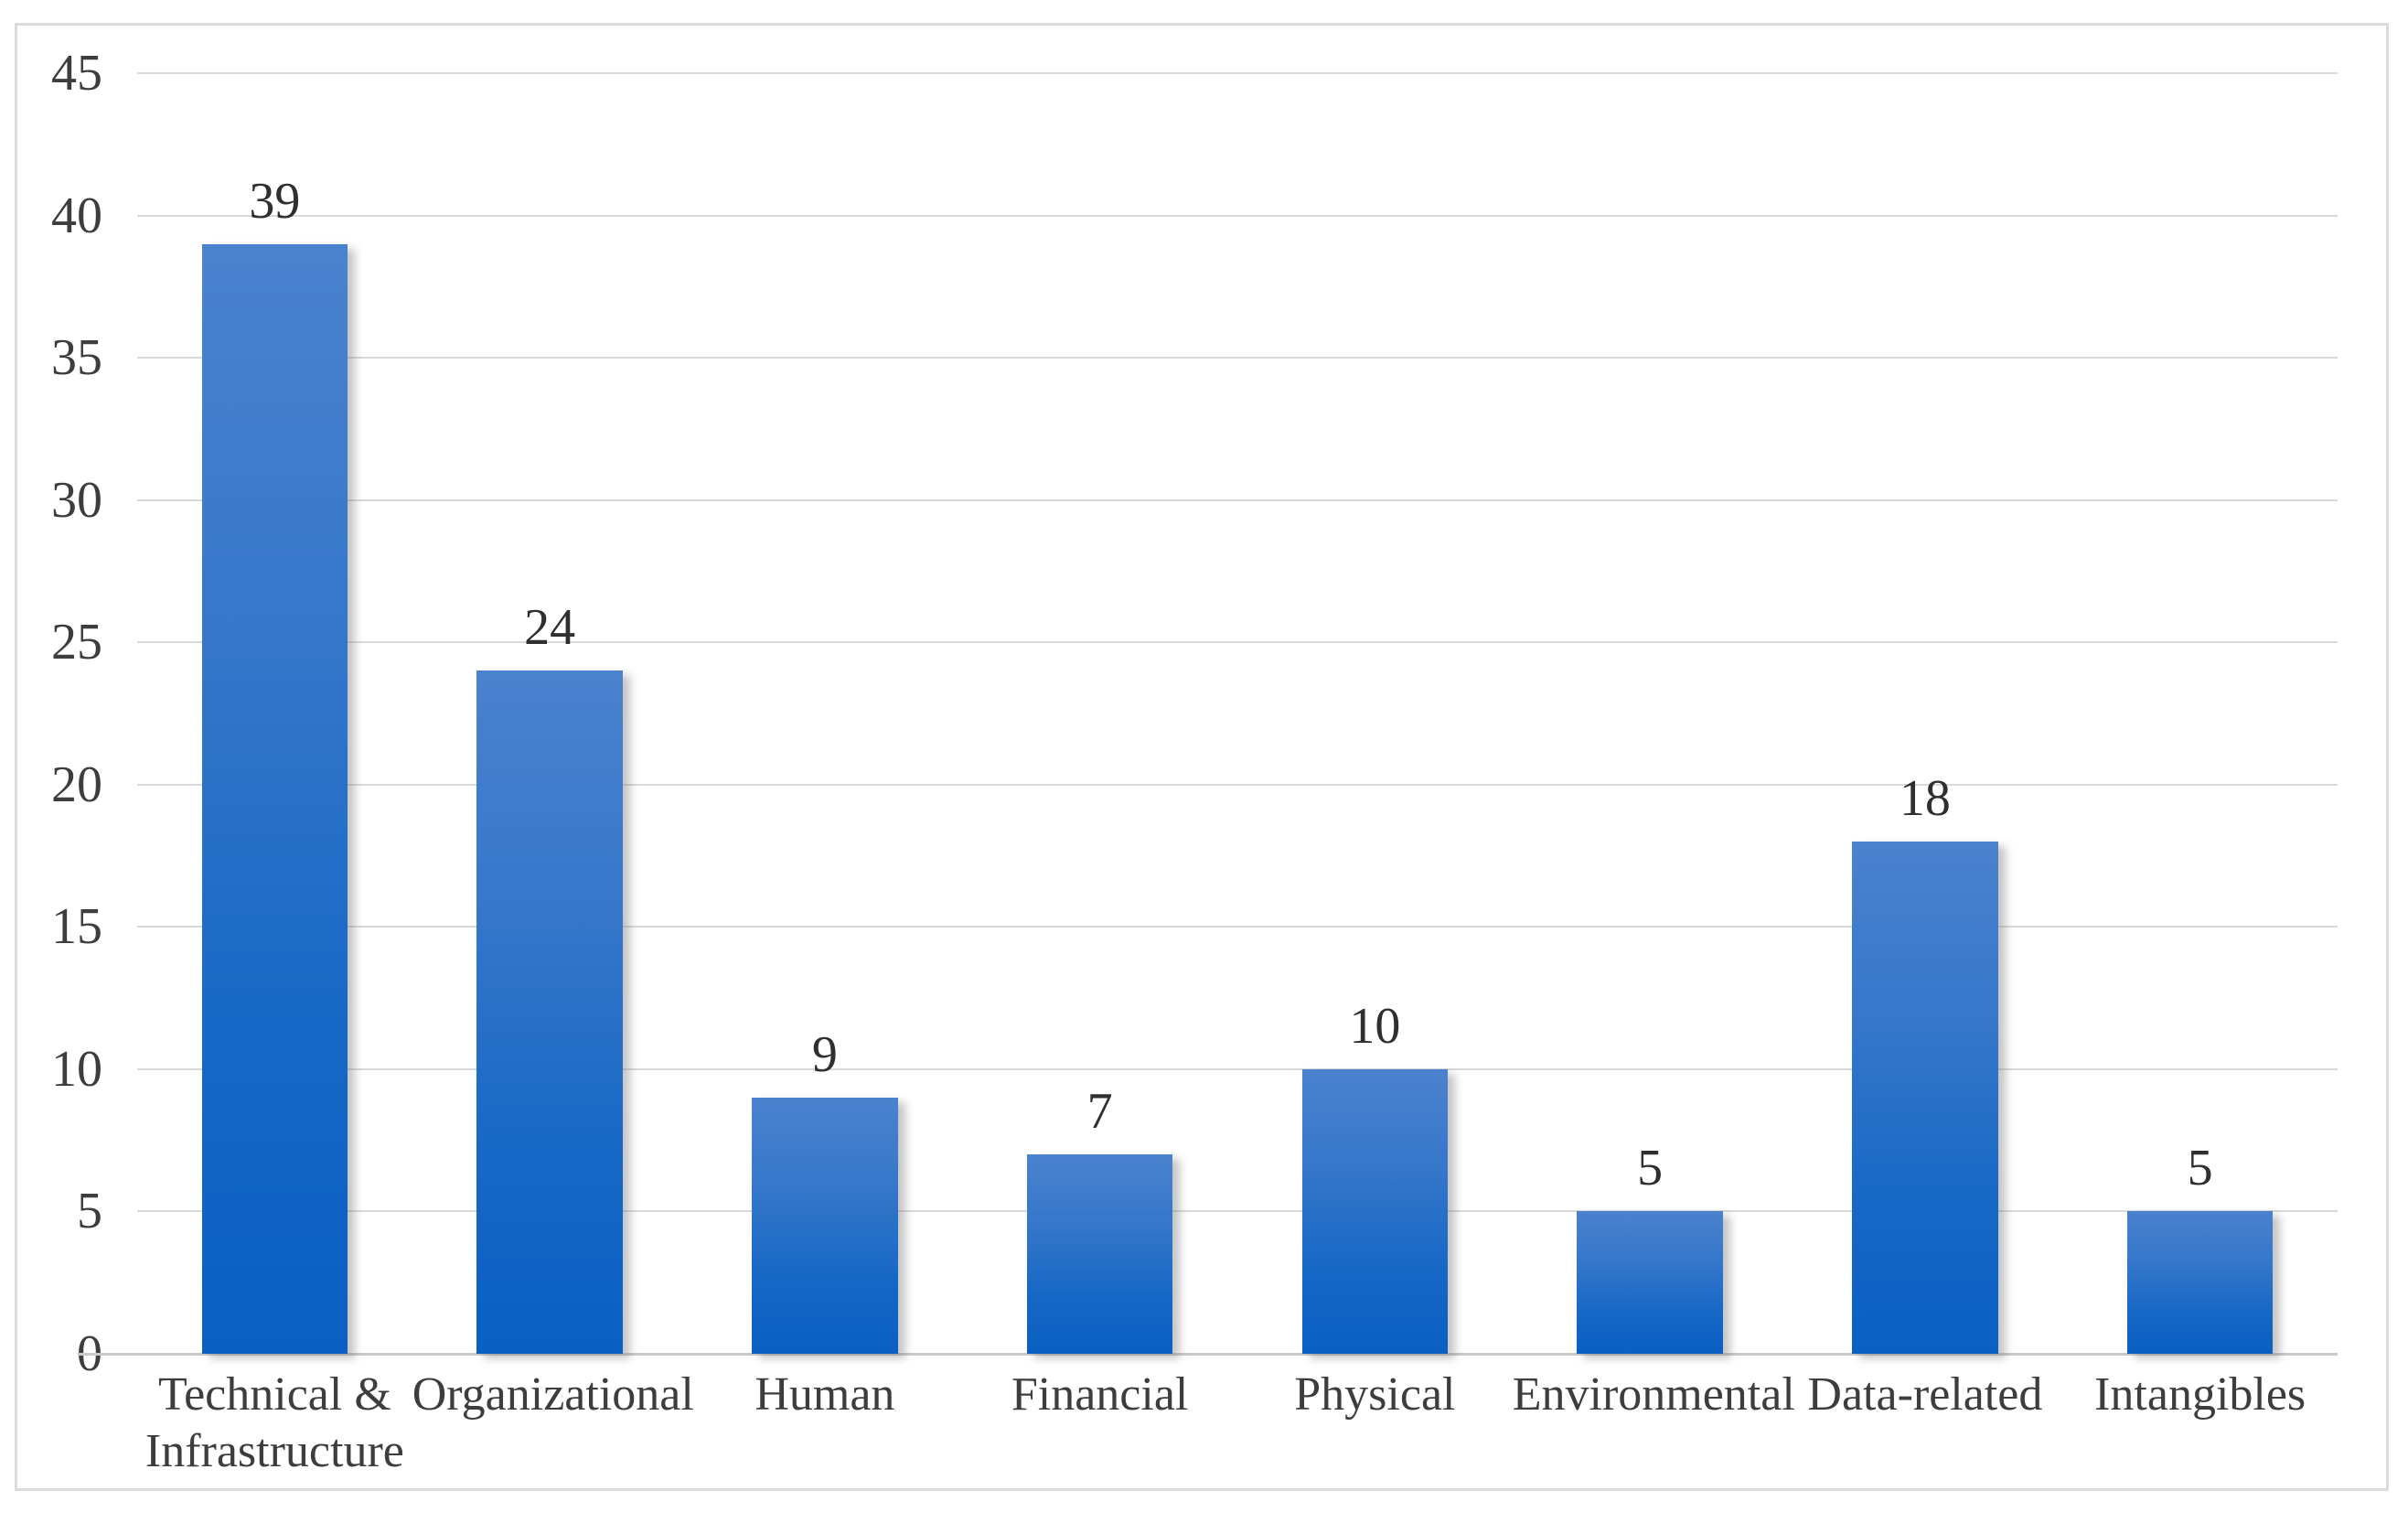 This screenshot has height=1523, width=2408. What do you see at coordinates (76, 215) in the screenshot?
I see `y-axis-tick-label: 40` at bounding box center [76, 215].